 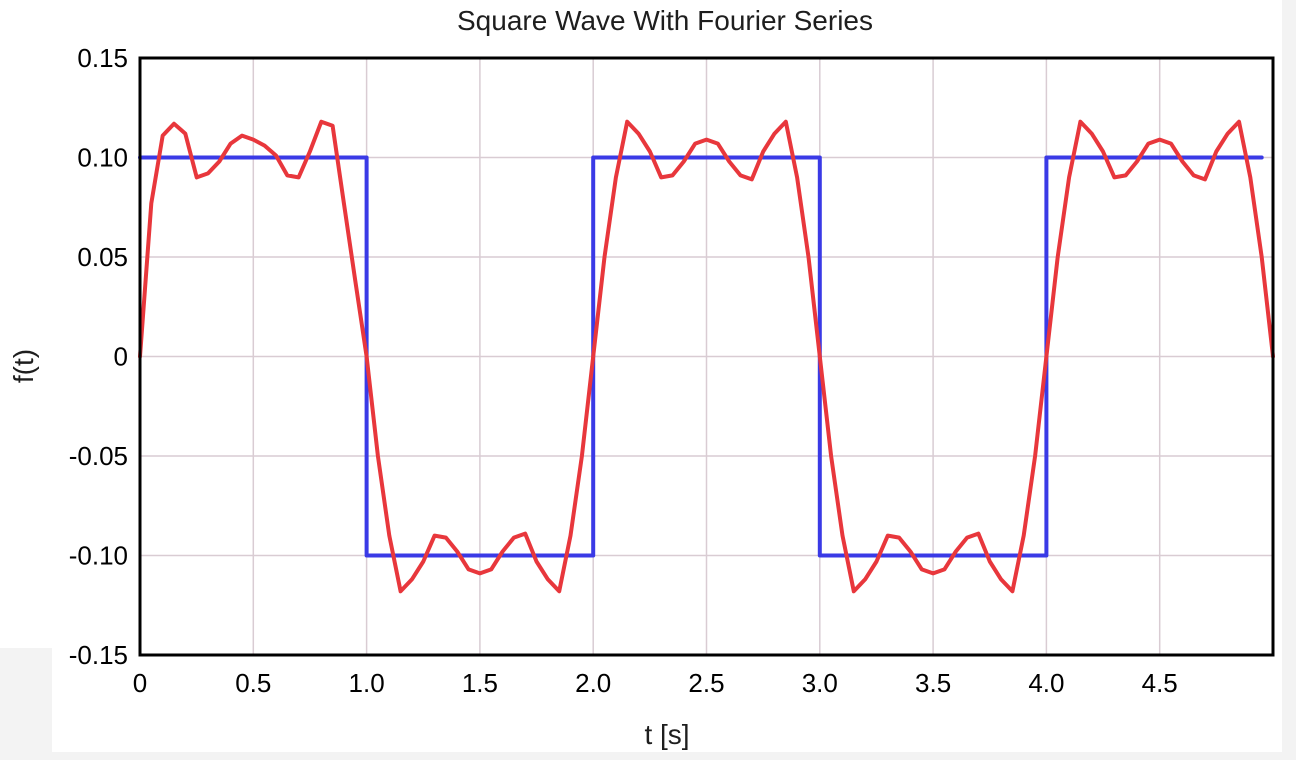 I want to click on x-tick-label: 4.5, so click(x=1160, y=683).